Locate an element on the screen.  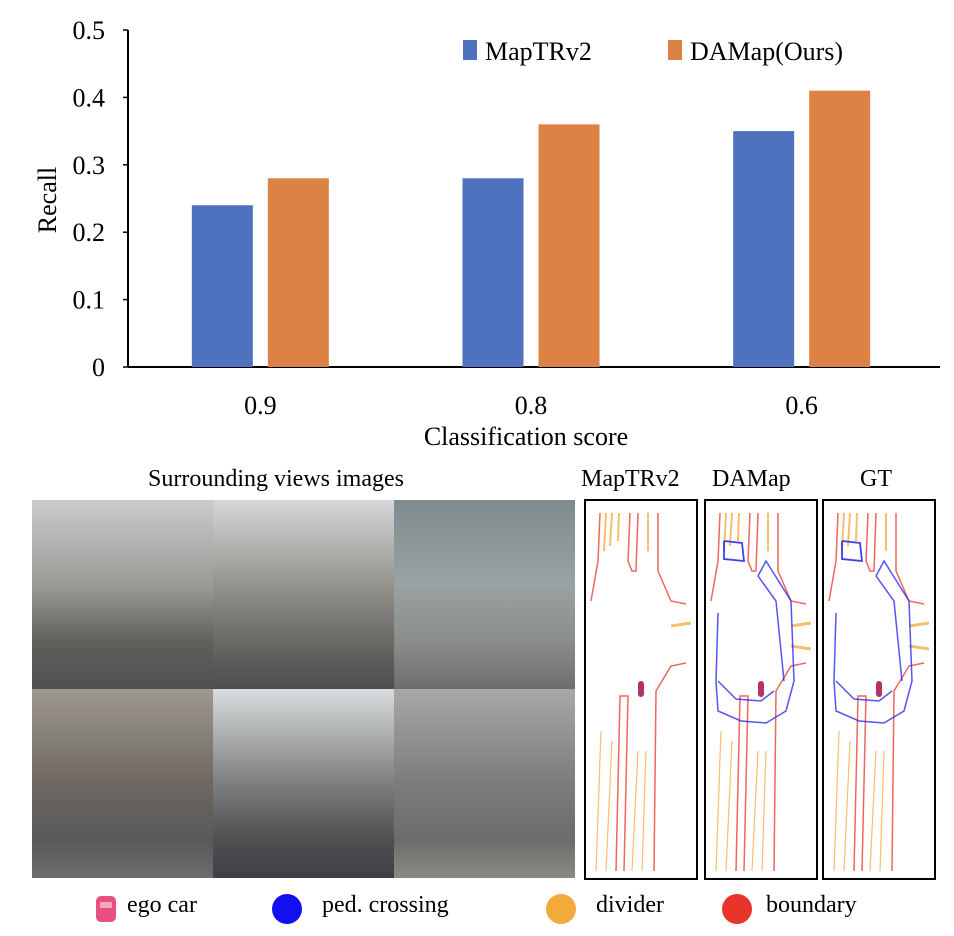
bar-damap-ours--0.8 is located at coordinates (569, 245).